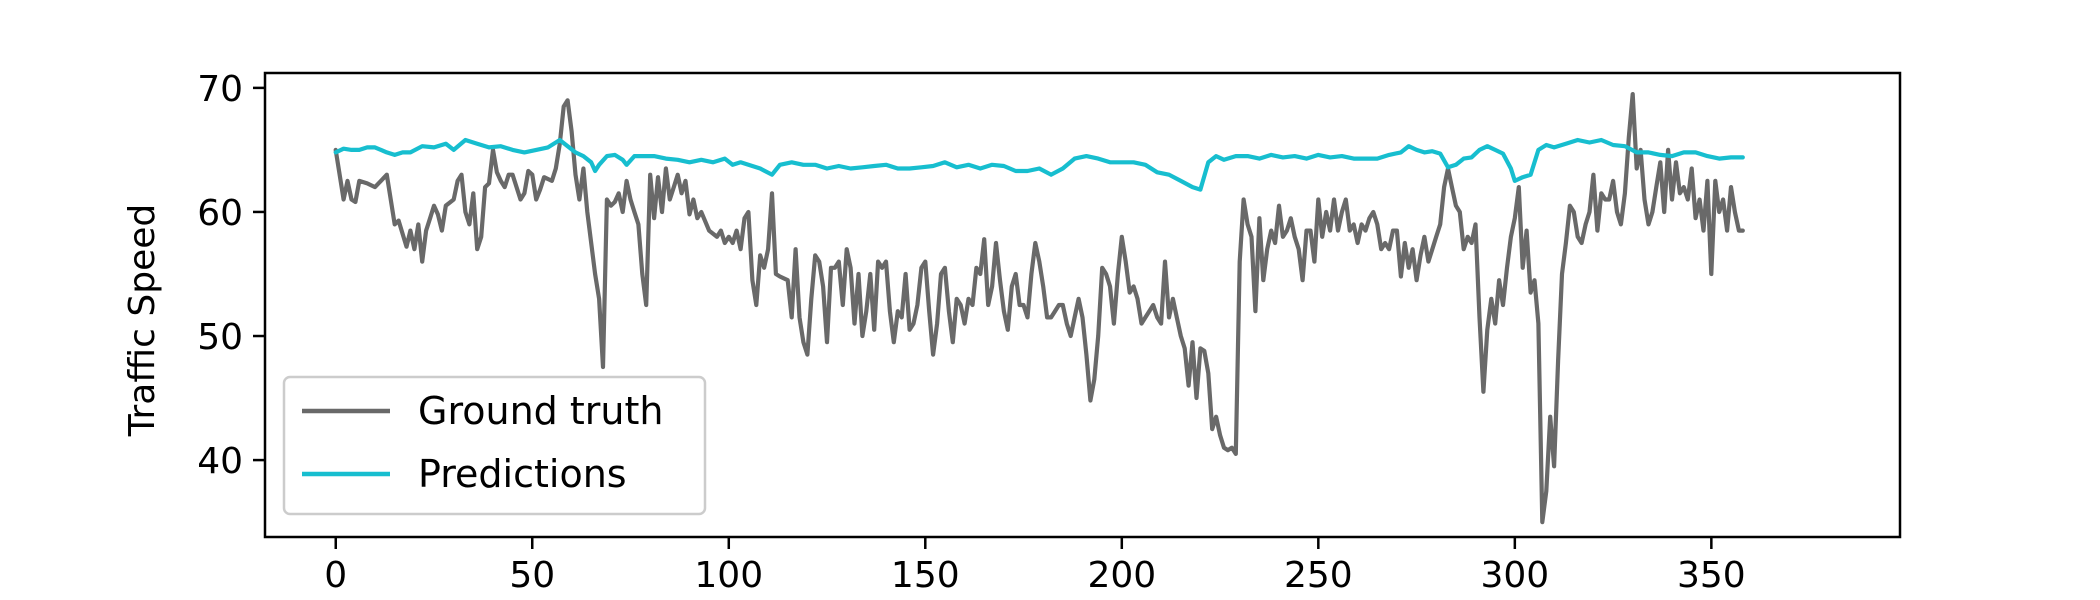 This screenshot has height=600, width=2100. I want to click on x-tick-label: 100, so click(728, 575).